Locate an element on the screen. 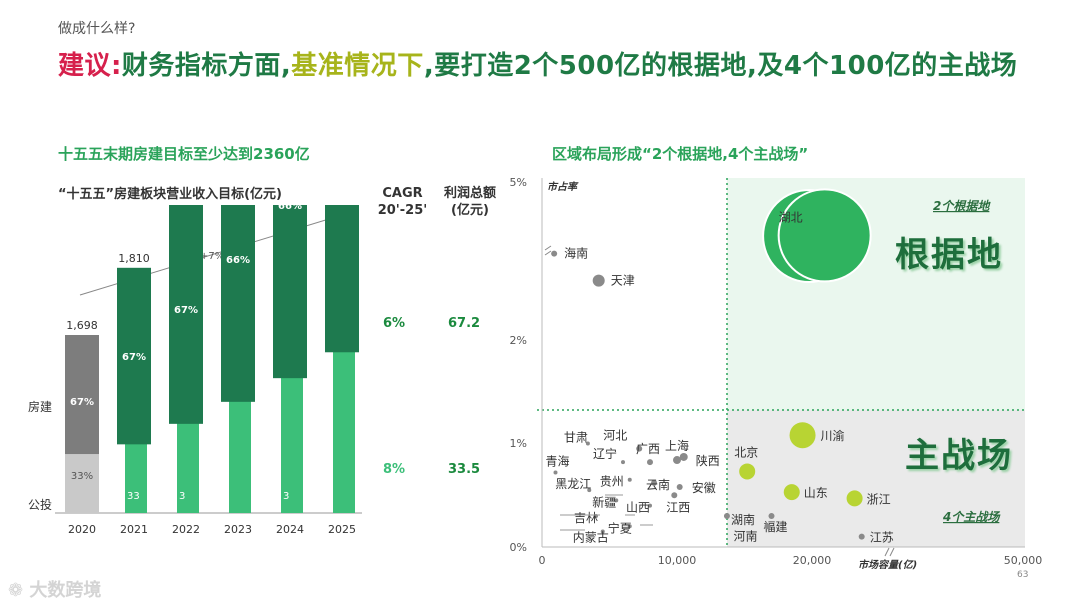  y-tick-5%: 5% is located at coordinates (518, 182).